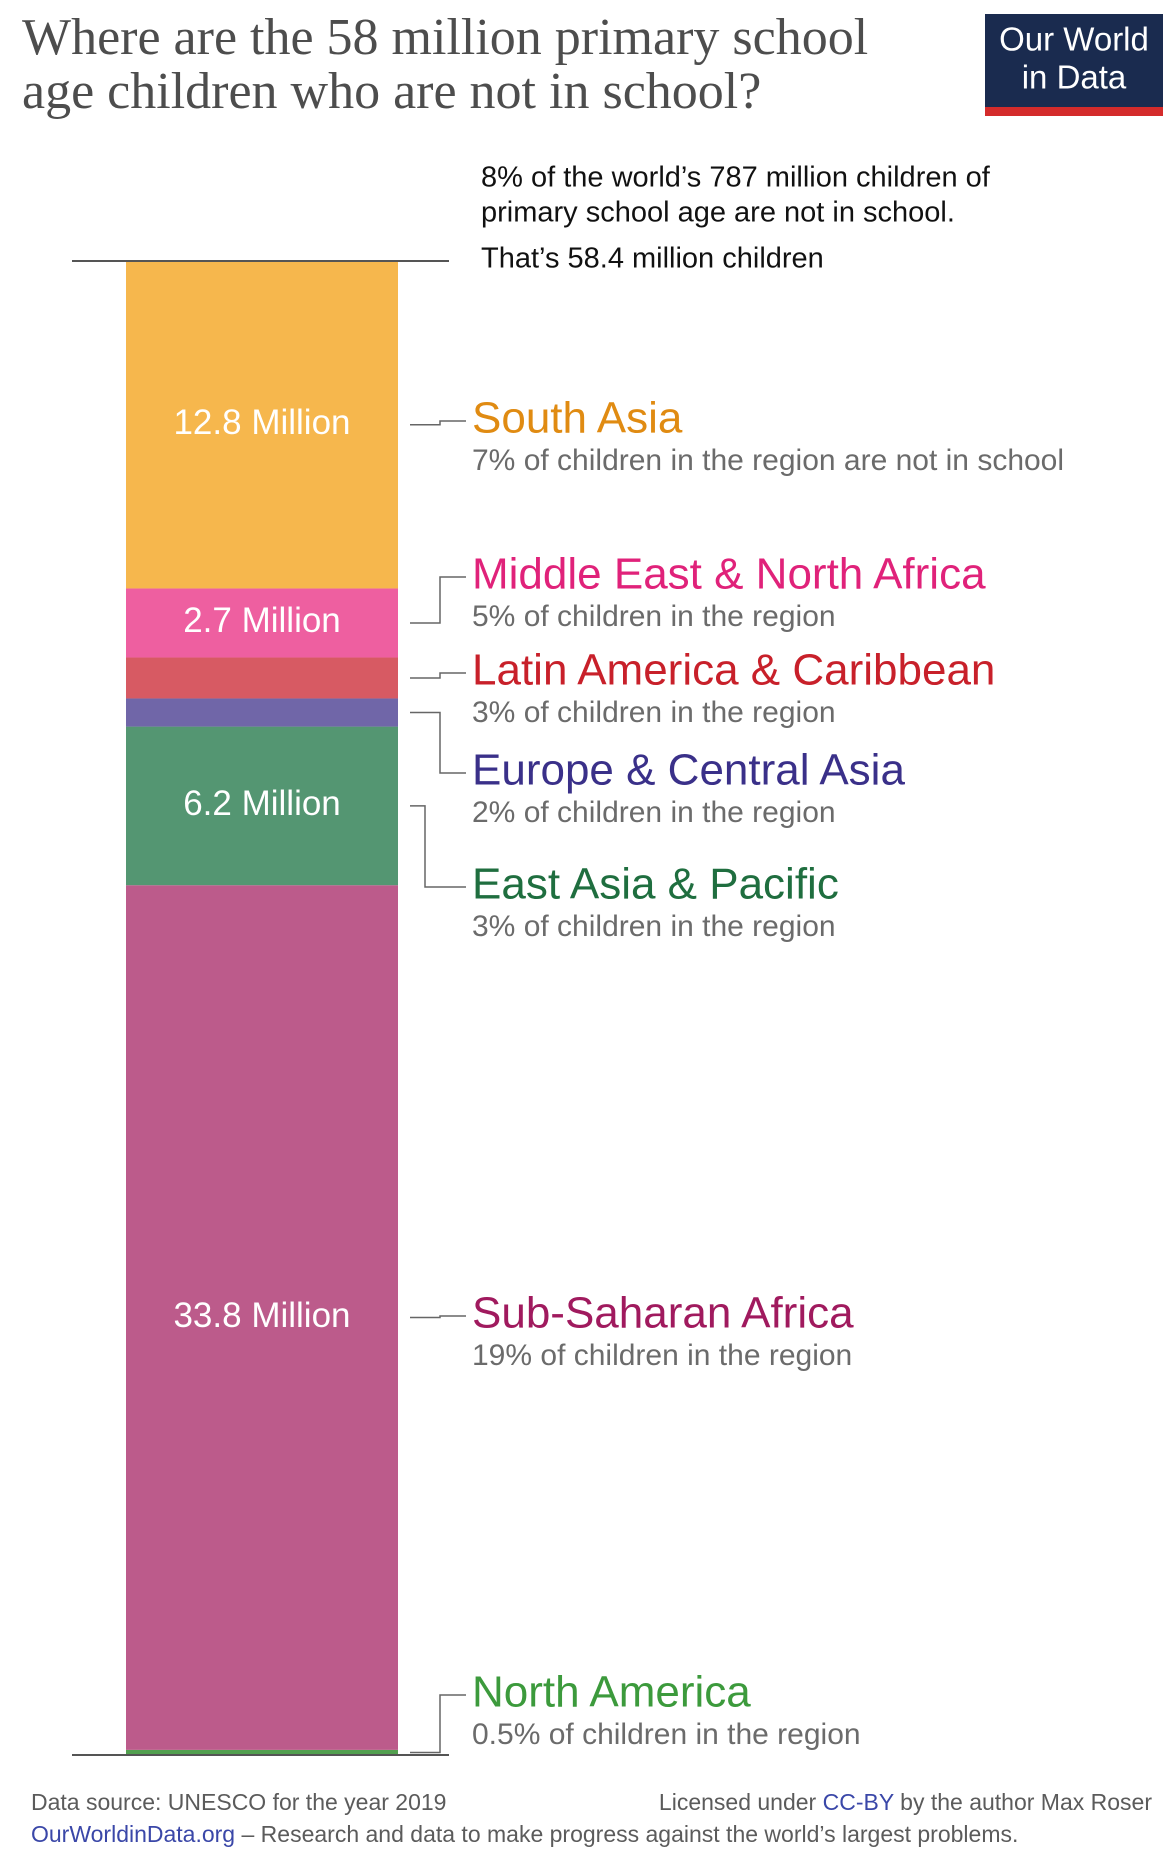 The width and height of the screenshot is (1172, 1875). Describe the element at coordinates (1074, 77) in the screenshot. I see `logo-text: in Data` at that location.